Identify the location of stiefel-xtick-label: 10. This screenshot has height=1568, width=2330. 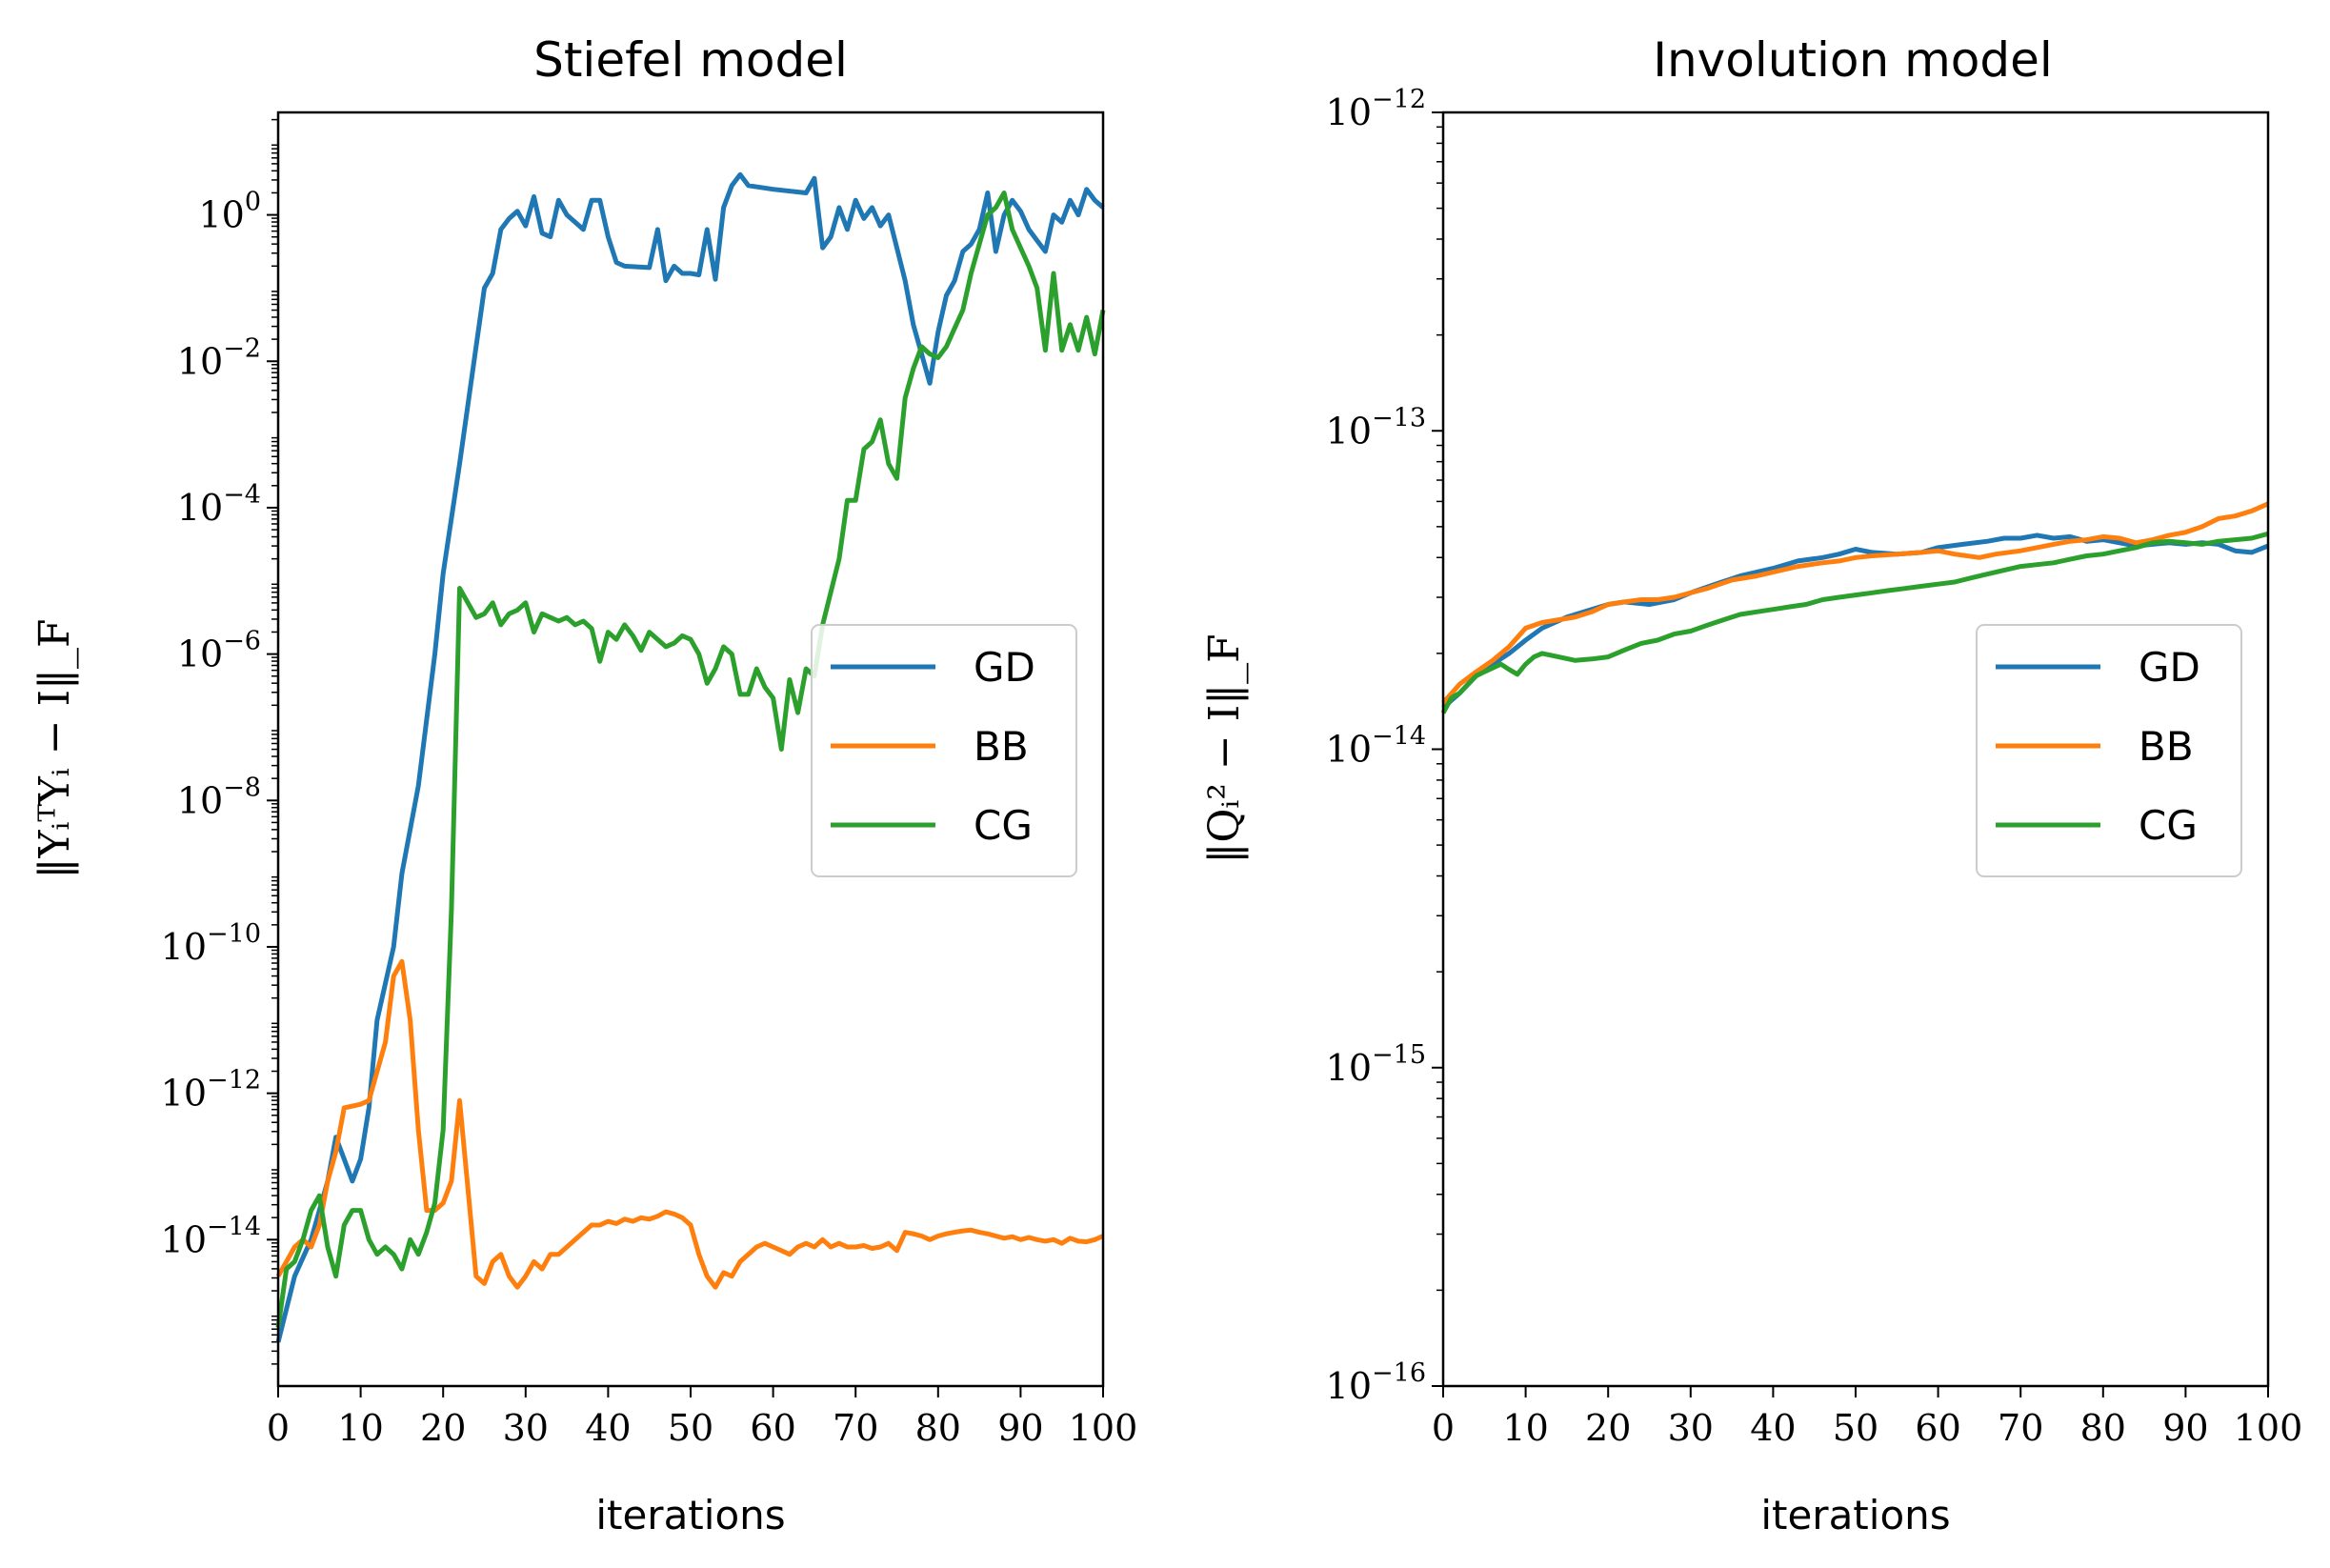
(360, 1428).